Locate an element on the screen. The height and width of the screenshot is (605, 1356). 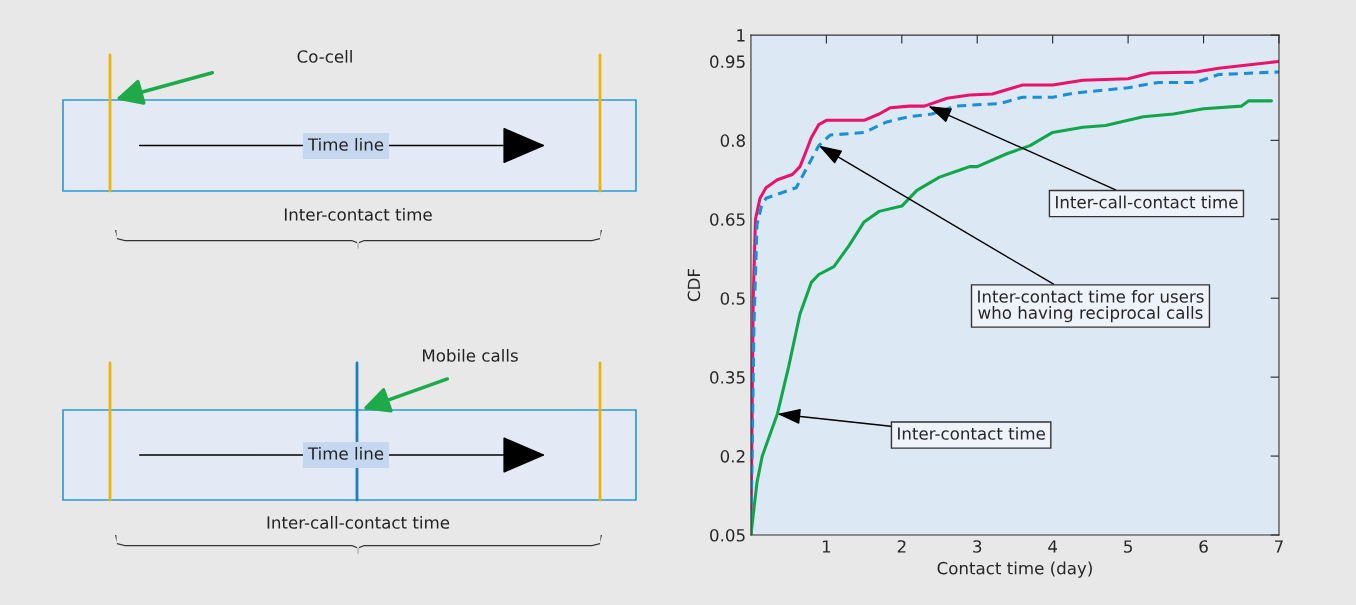
y-tick-label: 0.95 is located at coordinates (727, 61).